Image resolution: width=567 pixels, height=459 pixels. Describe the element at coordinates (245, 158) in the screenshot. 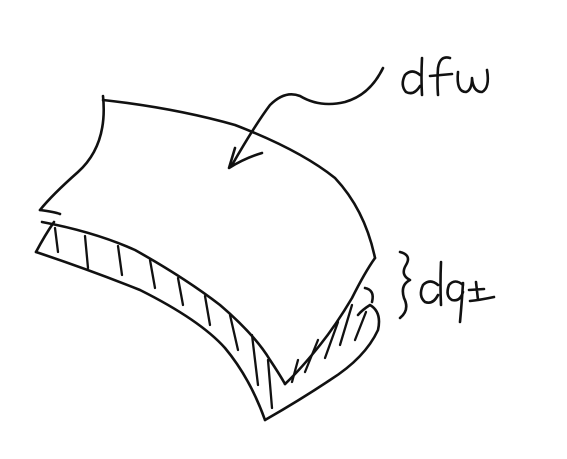

I see `arrow-head` at that location.